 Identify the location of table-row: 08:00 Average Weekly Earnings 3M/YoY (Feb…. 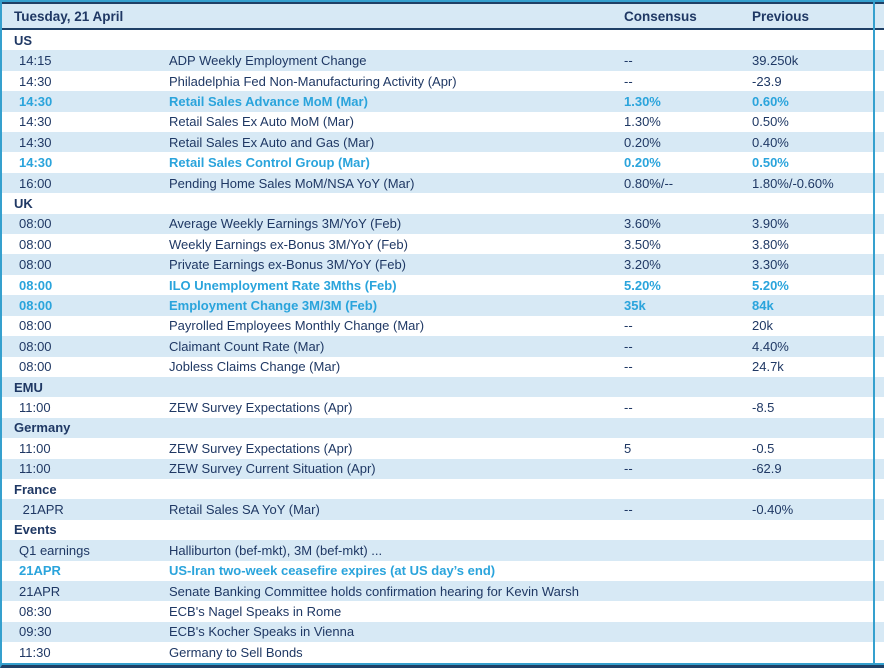
(443, 224).